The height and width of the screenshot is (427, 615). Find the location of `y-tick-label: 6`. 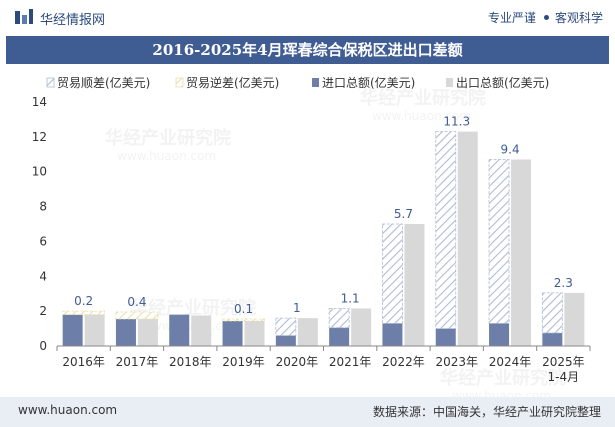

y-tick-label: 6 is located at coordinates (43, 241).